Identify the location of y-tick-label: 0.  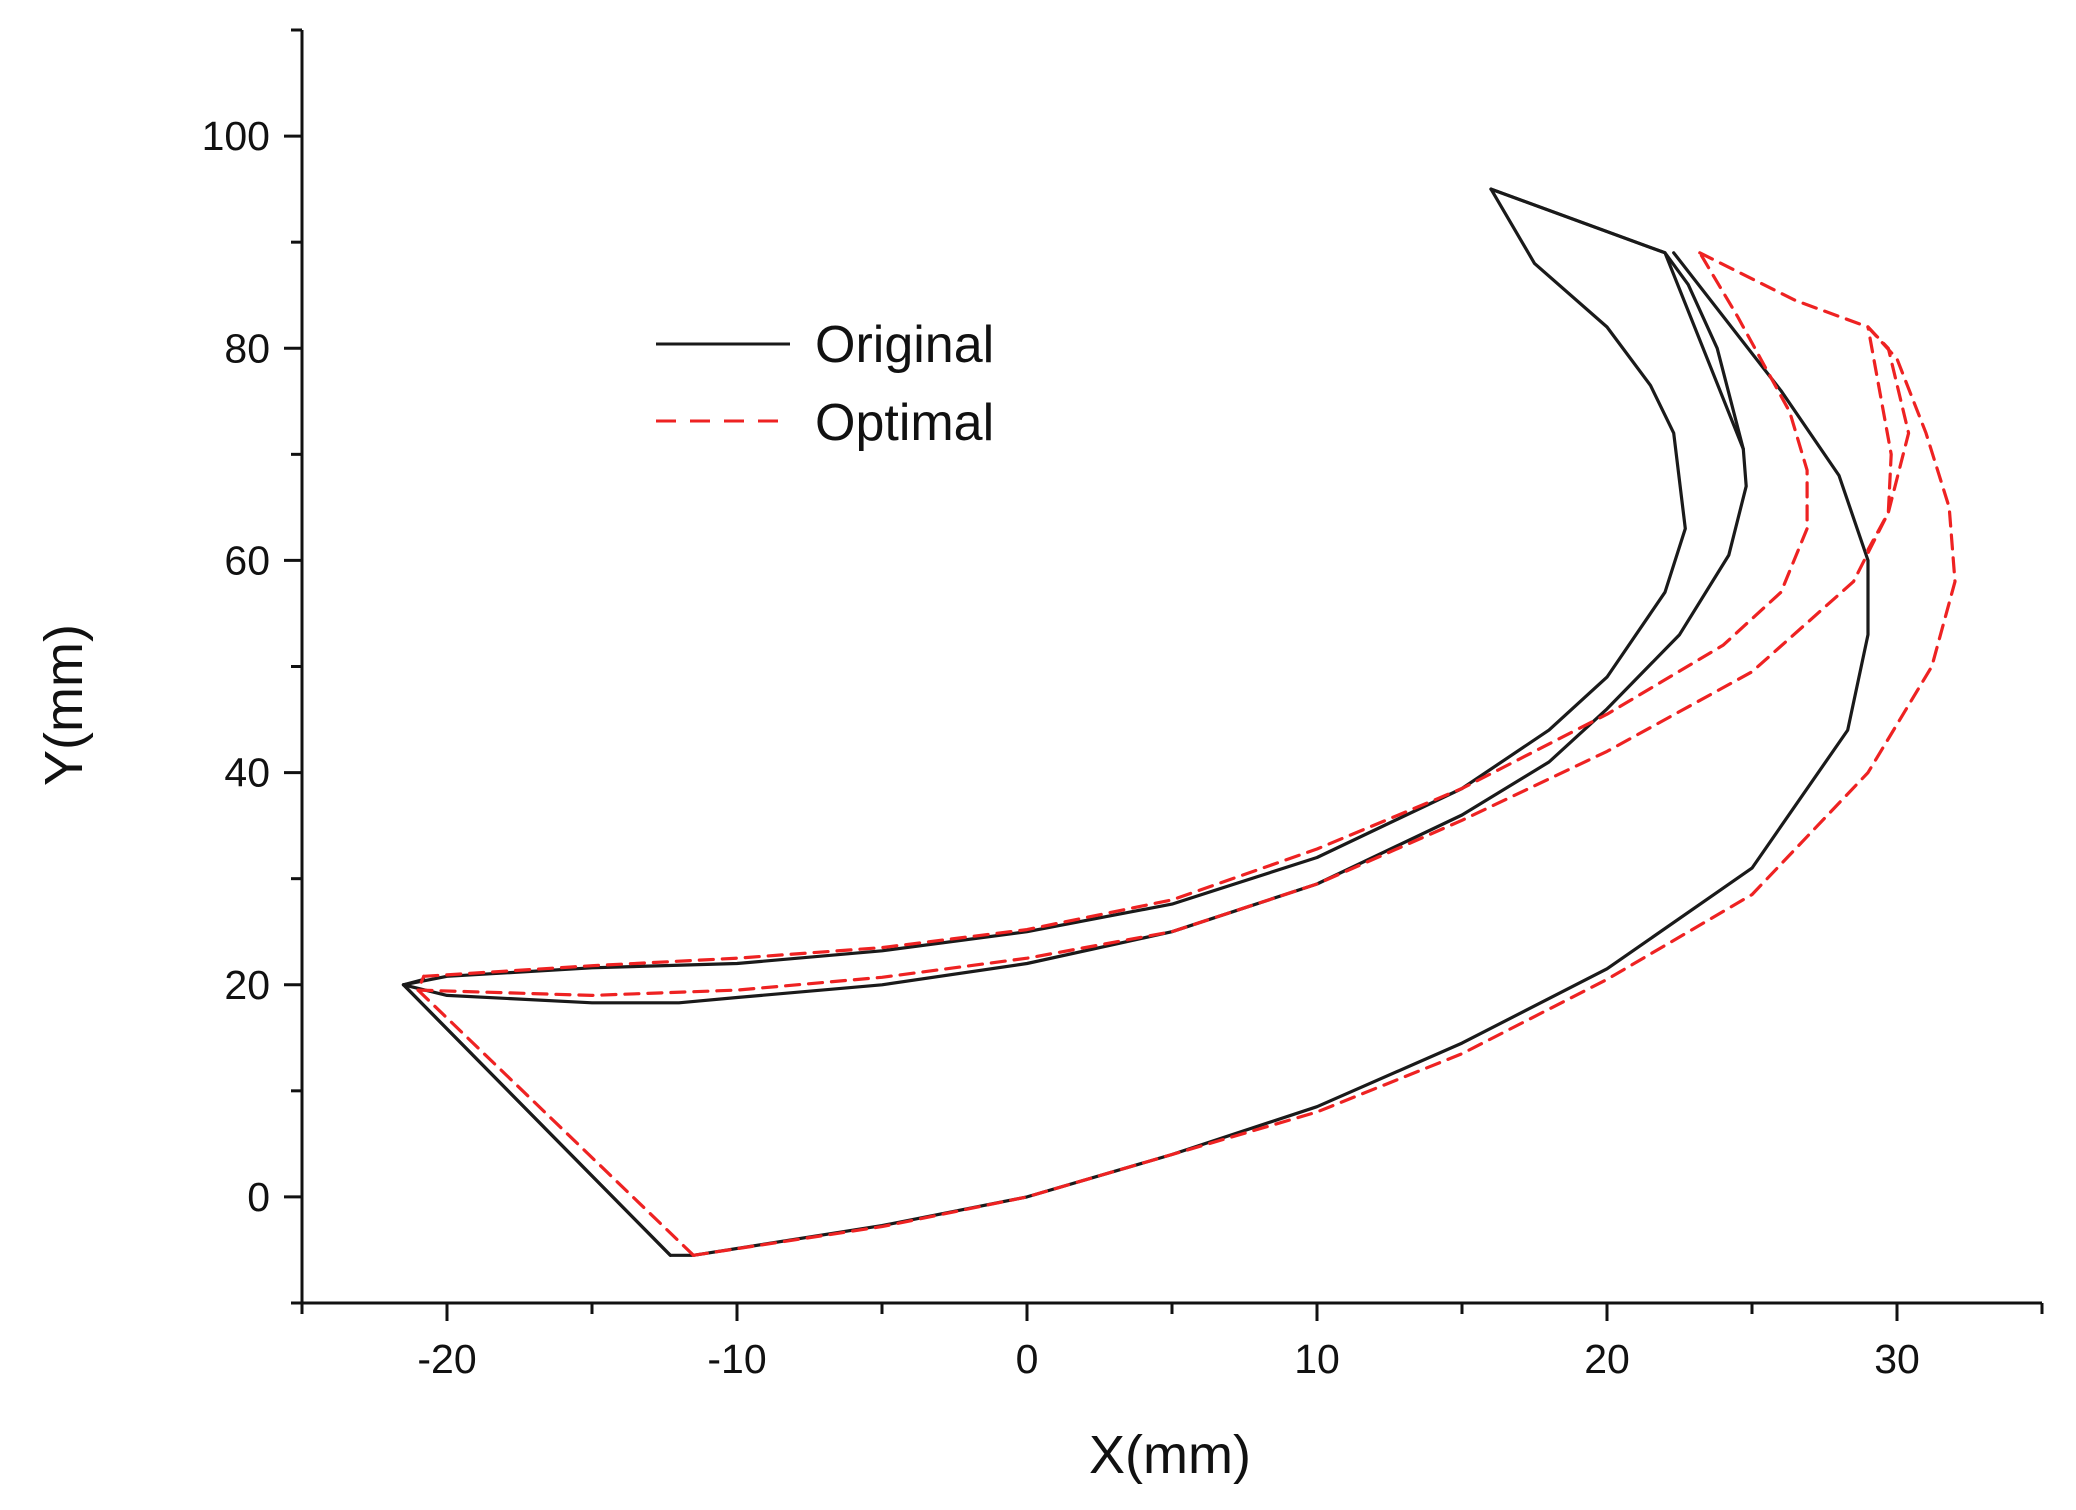
(258, 1197).